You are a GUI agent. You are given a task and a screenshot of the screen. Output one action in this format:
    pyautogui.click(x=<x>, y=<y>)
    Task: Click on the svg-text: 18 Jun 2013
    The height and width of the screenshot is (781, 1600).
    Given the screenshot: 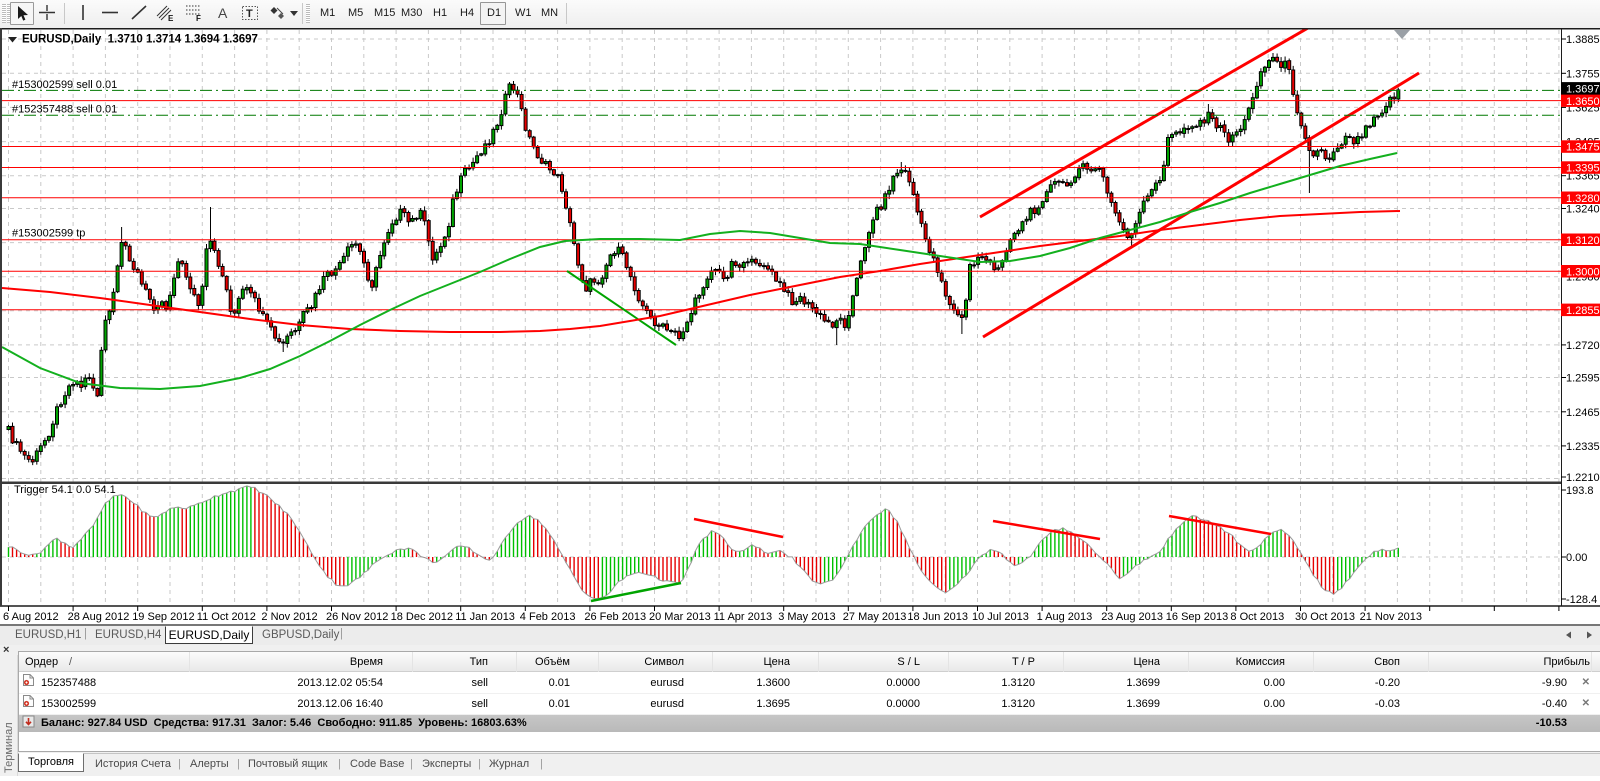 What is the action you would take?
    pyautogui.click(x=937, y=617)
    